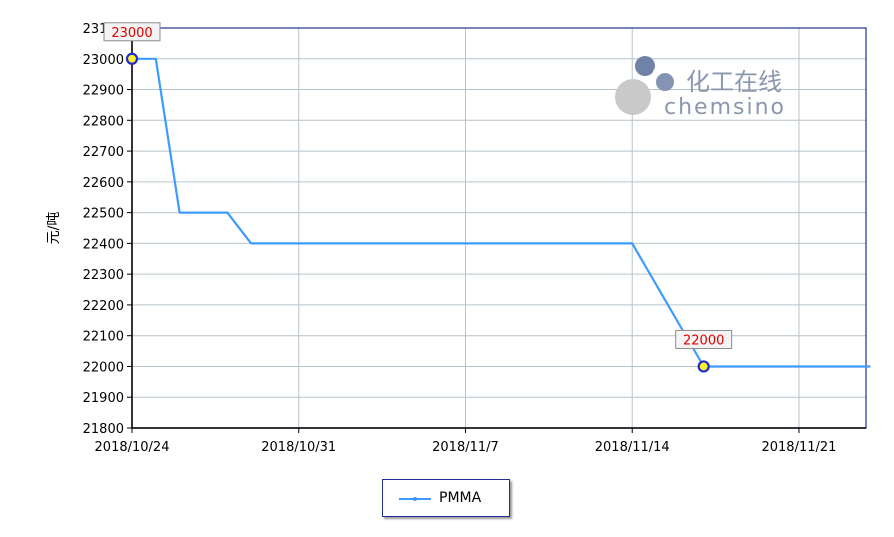 Image resolution: width=894 pixels, height=537 pixels. I want to click on y-tick-label: 22500, so click(103, 214).